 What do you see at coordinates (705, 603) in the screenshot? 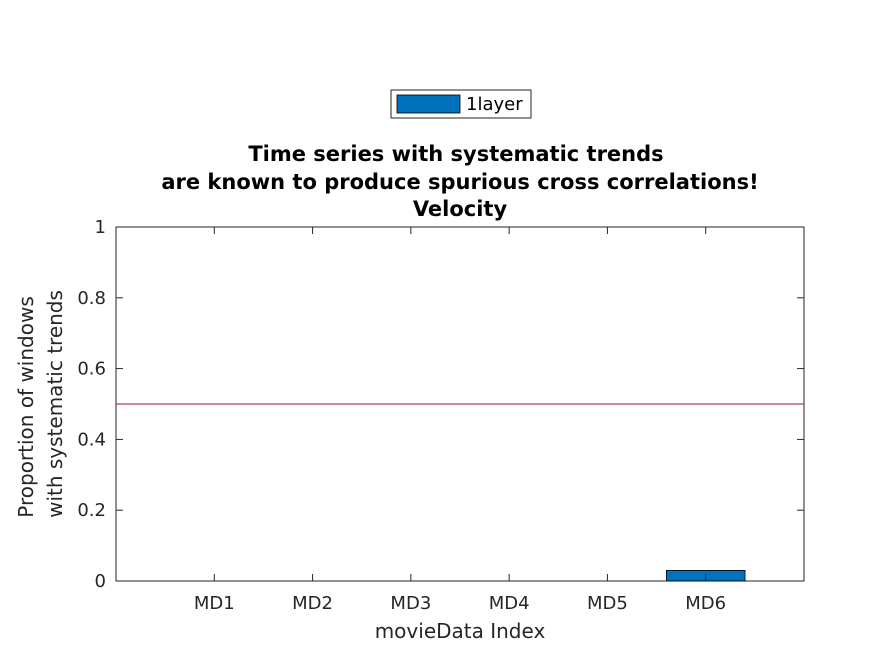
I see `x-tick-label: MD6` at bounding box center [705, 603].